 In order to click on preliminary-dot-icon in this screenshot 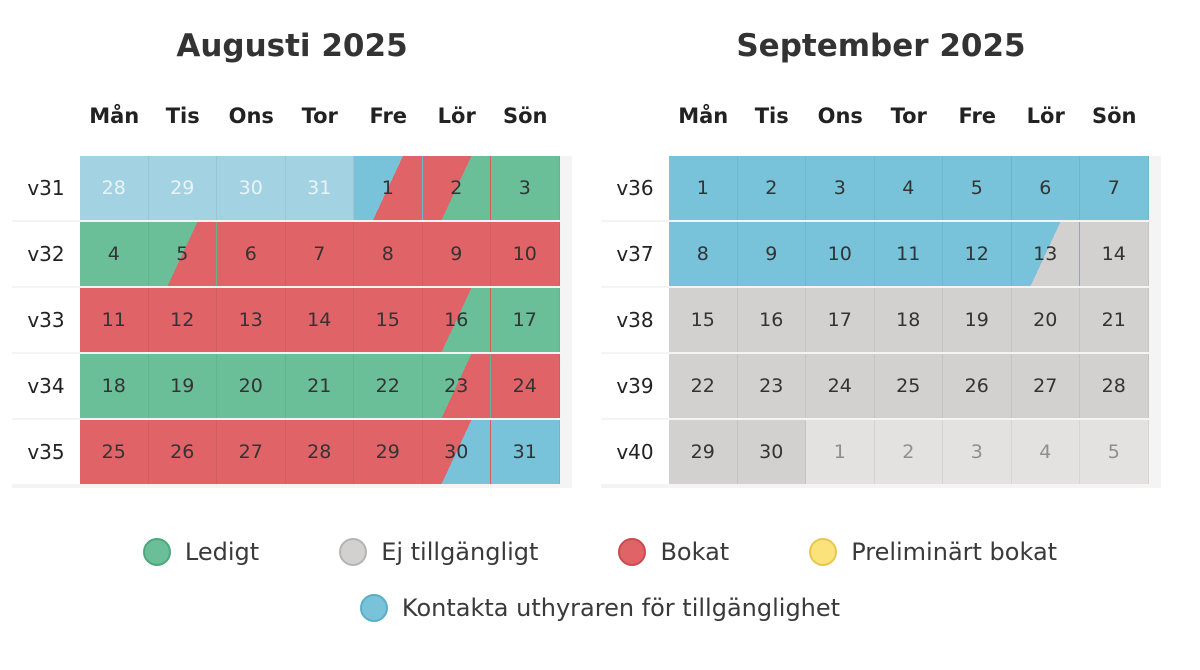, I will do `click(823, 552)`.